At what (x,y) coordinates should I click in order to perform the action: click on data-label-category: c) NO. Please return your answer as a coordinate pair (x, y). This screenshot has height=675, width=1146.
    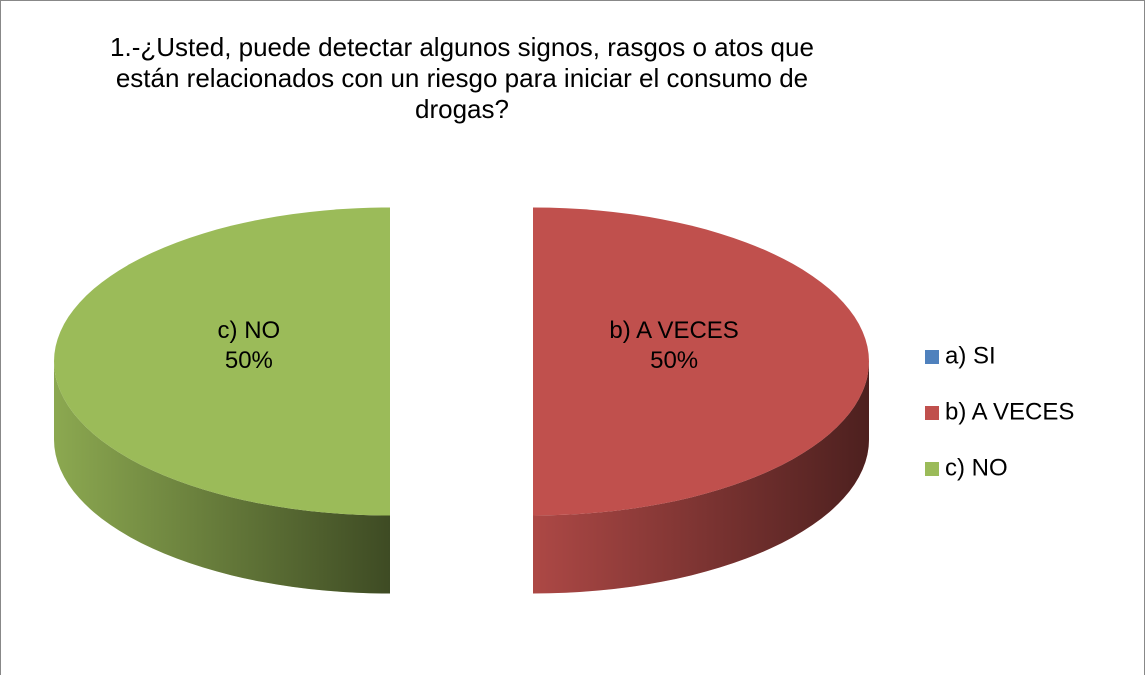
    Looking at the image, I should click on (249, 330).